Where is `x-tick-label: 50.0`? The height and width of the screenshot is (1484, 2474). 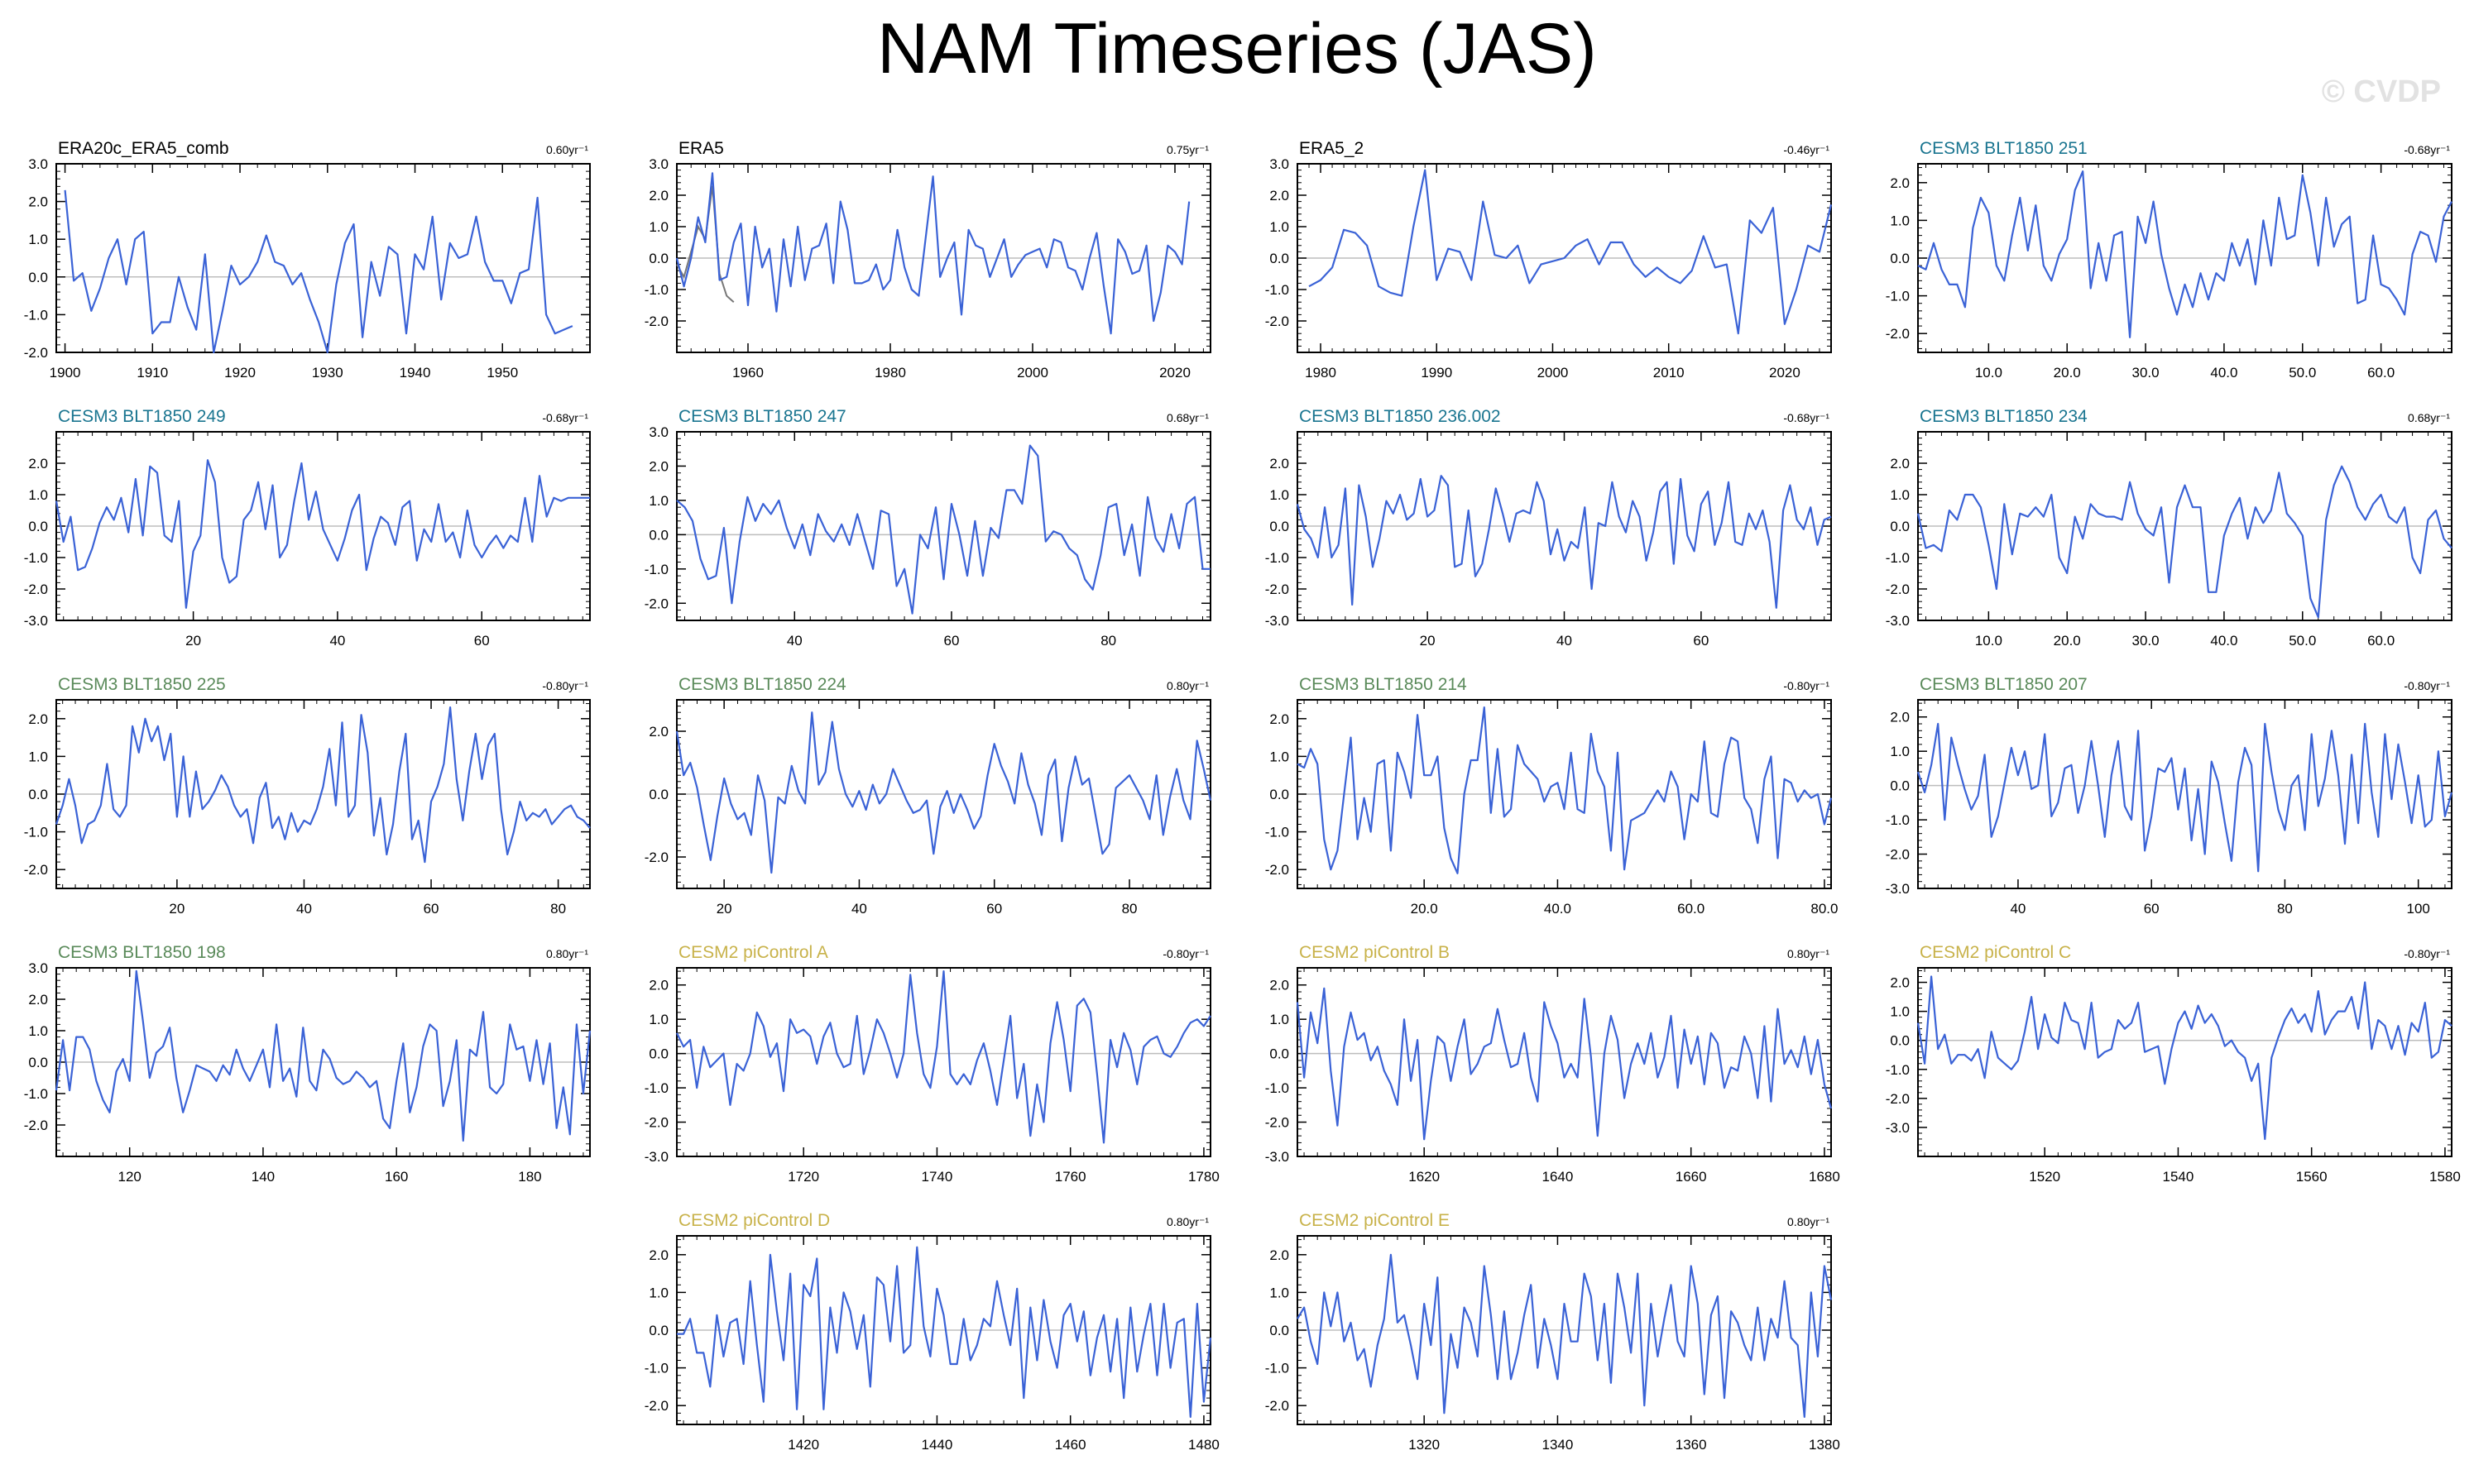
x-tick-label: 50.0 is located at coordinates (2302, 373).